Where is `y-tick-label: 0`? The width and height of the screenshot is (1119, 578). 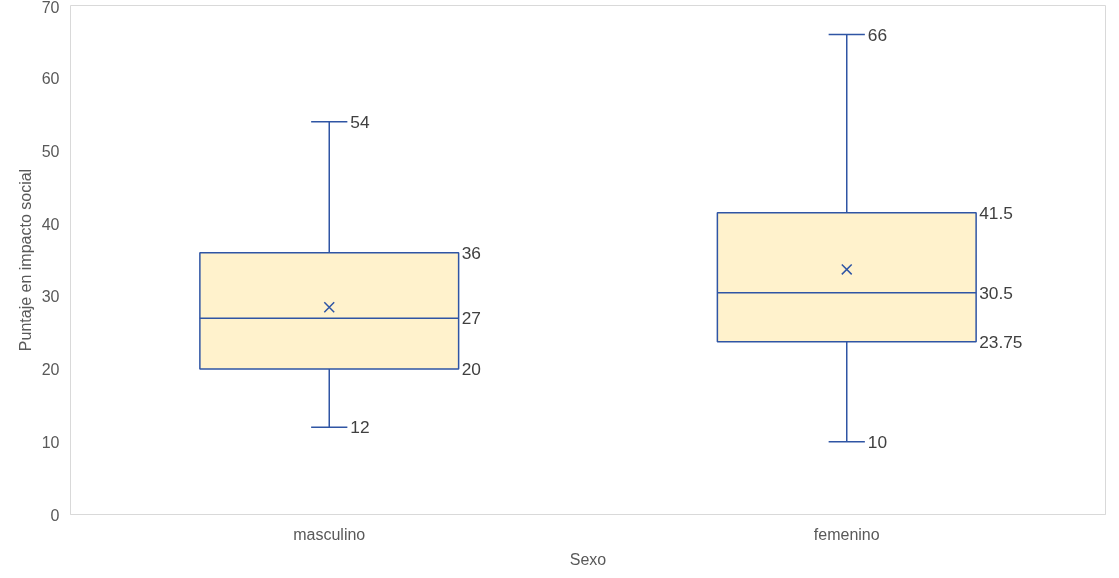 y-tick-label: 0 is located at coordinates (55, 515).